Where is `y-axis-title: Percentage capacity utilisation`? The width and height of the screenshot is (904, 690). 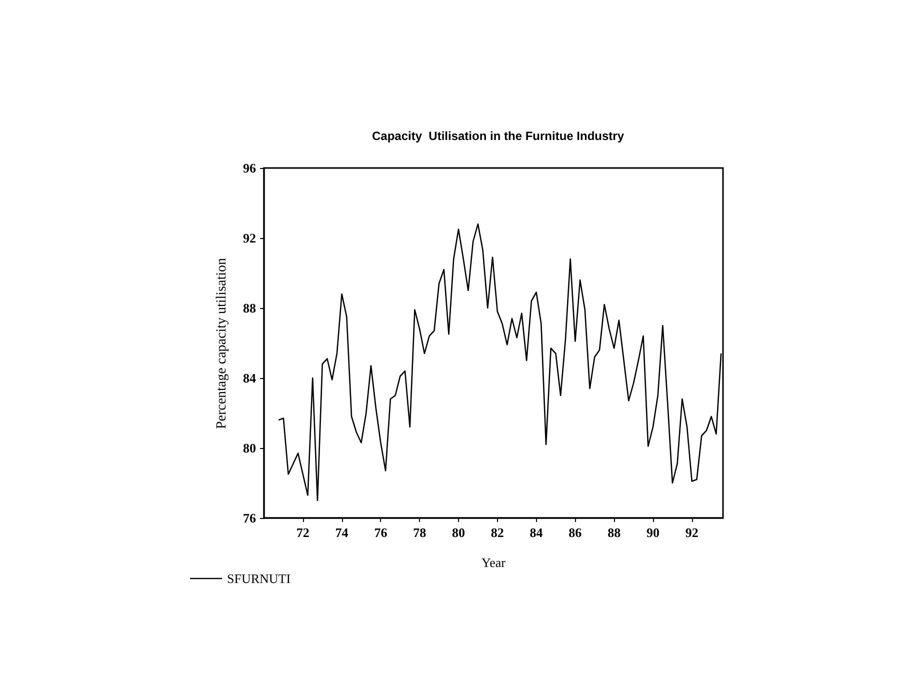 y-axis-title: Percentage capacity utilisation is located at coordinates (222, 344).